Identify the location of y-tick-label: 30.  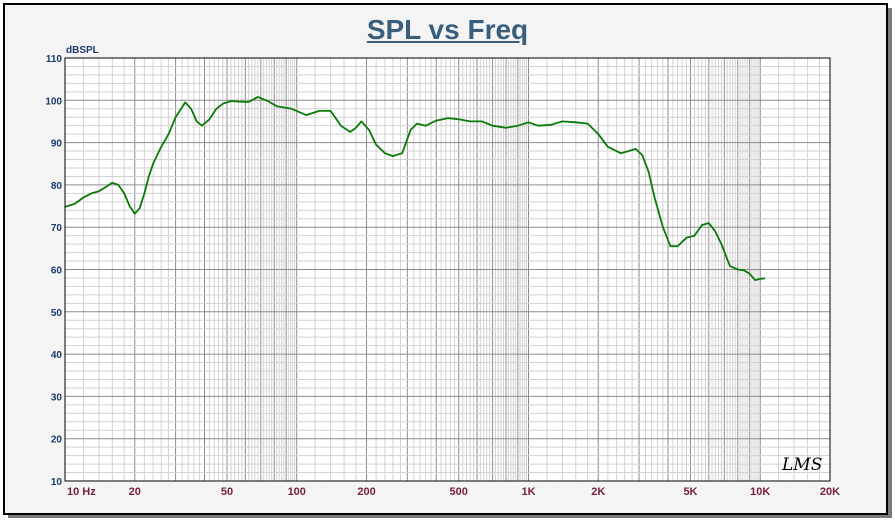
(57, 397).